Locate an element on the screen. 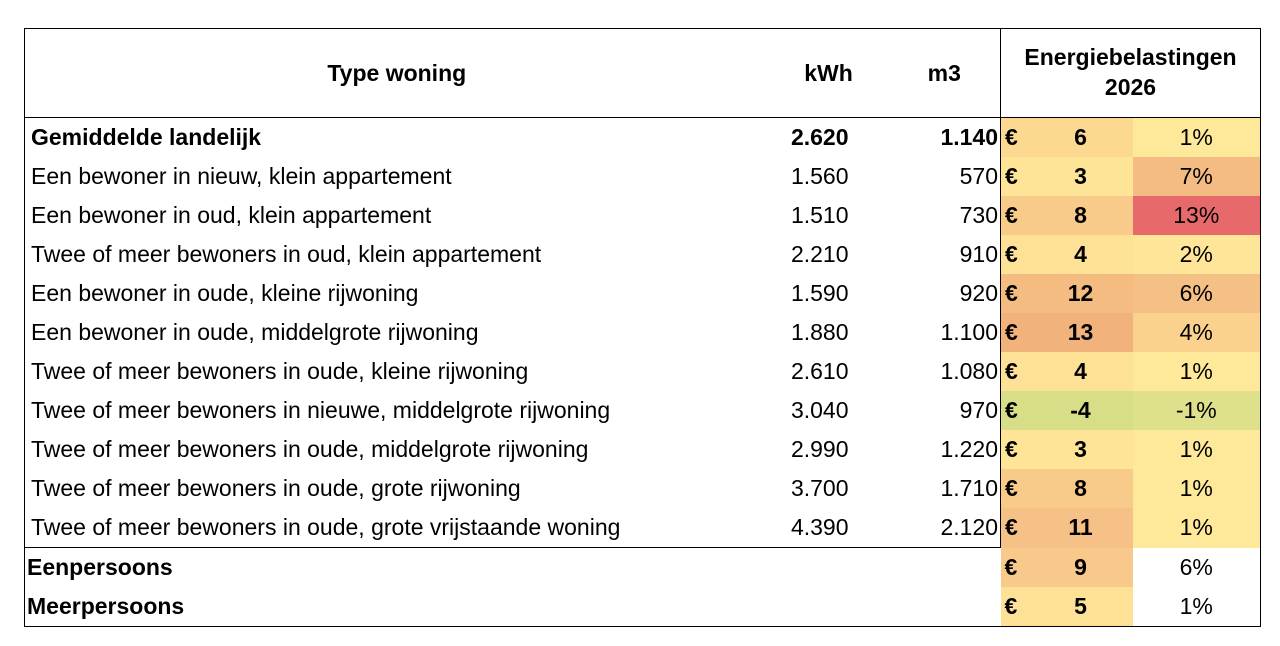 The image size is (1280, 646). cell-tax-amount: -4 is located at coordinates (1080, 410).